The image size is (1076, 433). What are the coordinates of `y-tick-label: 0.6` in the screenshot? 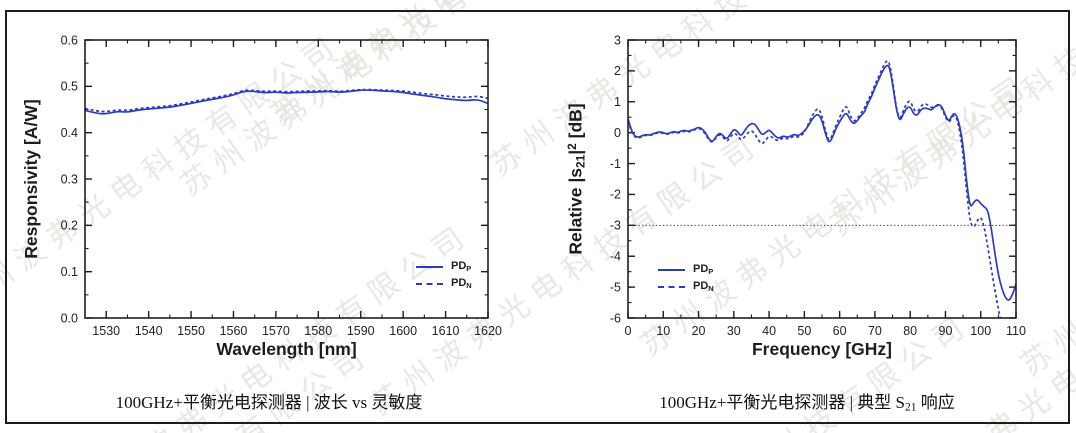 It's located at (69, 40).